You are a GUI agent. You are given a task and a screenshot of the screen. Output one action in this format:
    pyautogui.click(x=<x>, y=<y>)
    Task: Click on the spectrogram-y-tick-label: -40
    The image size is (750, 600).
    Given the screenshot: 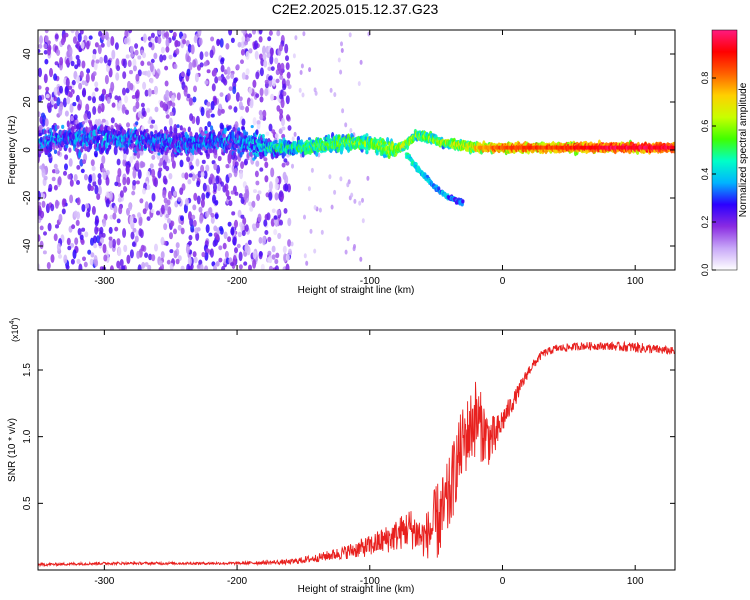 What is the action you would take?
    pyautogui.click(x=27, y=245)
    